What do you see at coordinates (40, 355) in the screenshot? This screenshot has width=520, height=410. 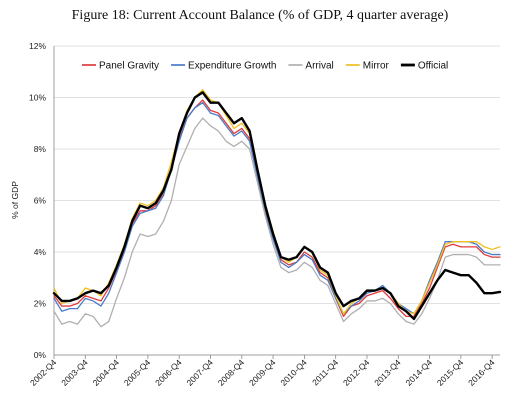 I see `y-tick-label: 0%` at bounding box center [40, 355].